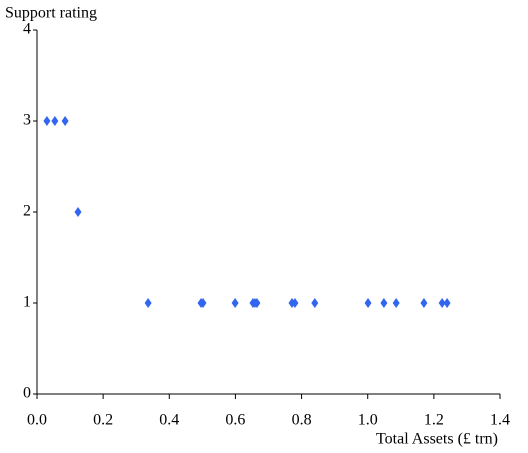 This screenshot has width=528, height=453. Describe the element at coordinates (235, 420) in the screenshot. I see `x-tick-label: 0.6` at that location.